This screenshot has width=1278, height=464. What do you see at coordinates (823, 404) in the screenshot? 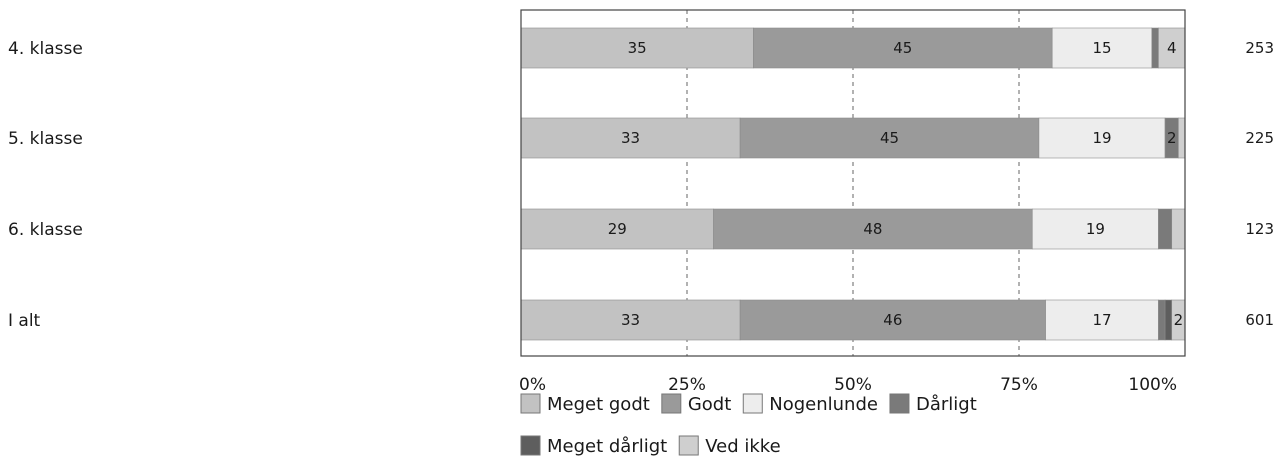
I see `legend-label: Nogenlunde` at bounding box center [823, 404].